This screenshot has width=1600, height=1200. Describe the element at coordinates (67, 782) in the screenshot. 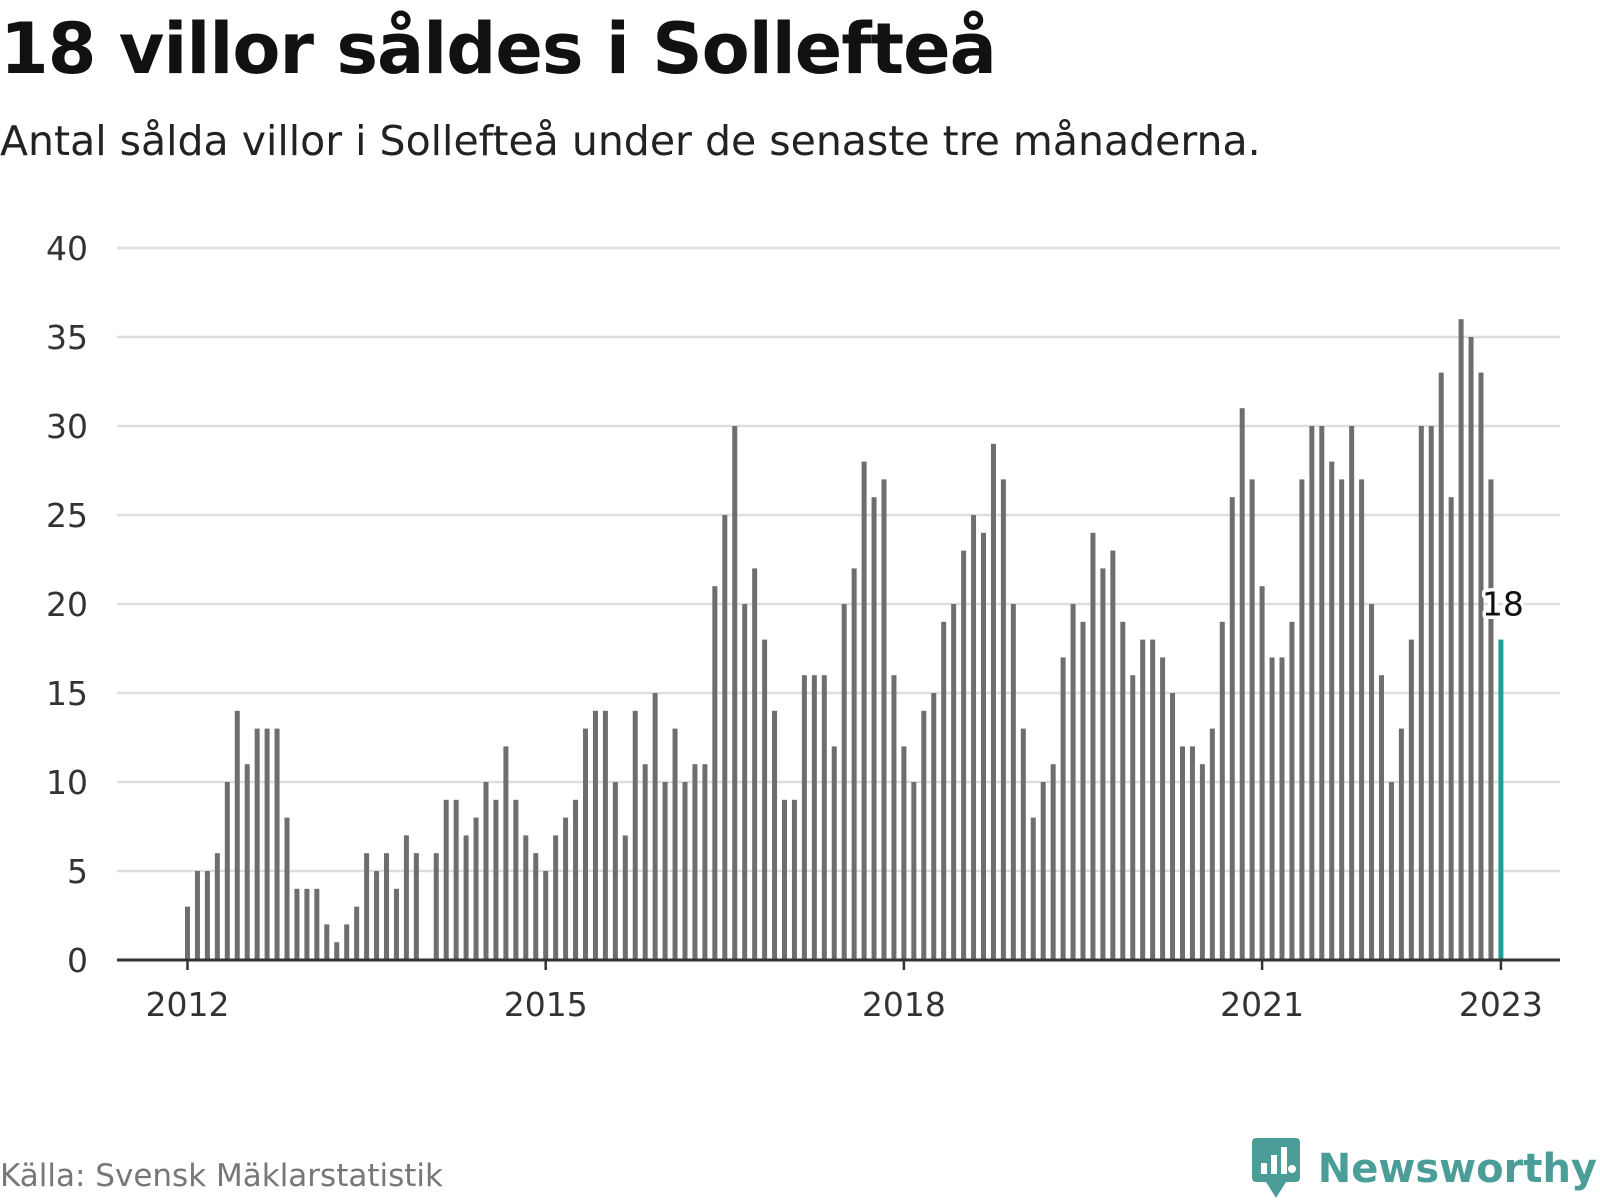

I see `y-tick-label: 10` at that location.